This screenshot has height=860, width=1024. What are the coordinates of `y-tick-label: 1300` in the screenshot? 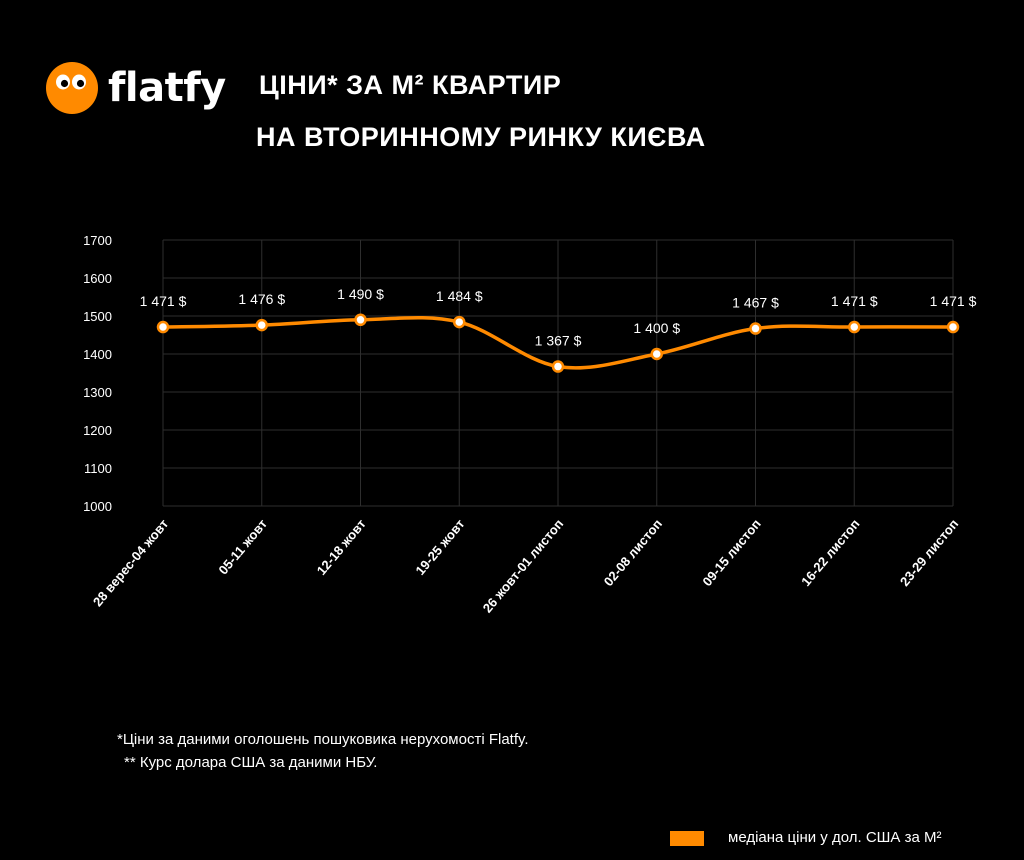 It's located at (97, 392).